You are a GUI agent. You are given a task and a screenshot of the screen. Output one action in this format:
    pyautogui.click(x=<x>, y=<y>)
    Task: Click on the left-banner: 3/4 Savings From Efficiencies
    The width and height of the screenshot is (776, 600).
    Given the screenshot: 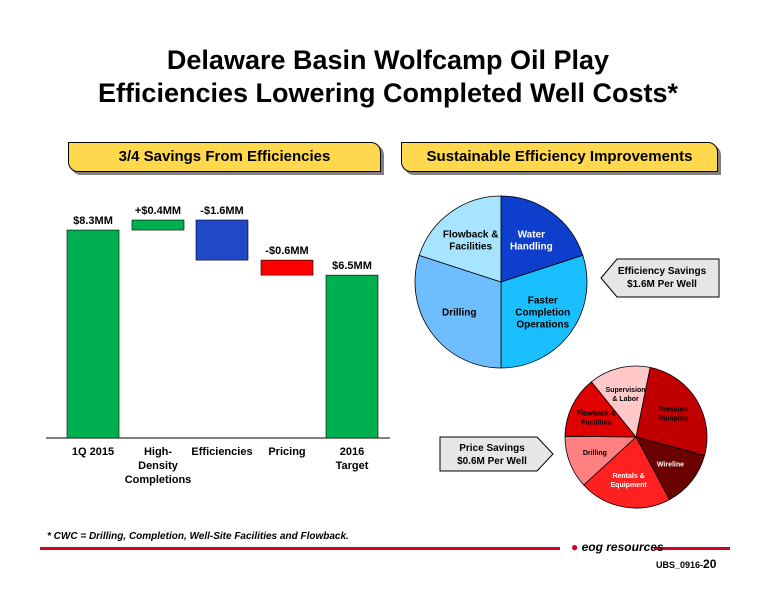 What is the action you would take?
    pyautogui.click(x=224, y=157)
    